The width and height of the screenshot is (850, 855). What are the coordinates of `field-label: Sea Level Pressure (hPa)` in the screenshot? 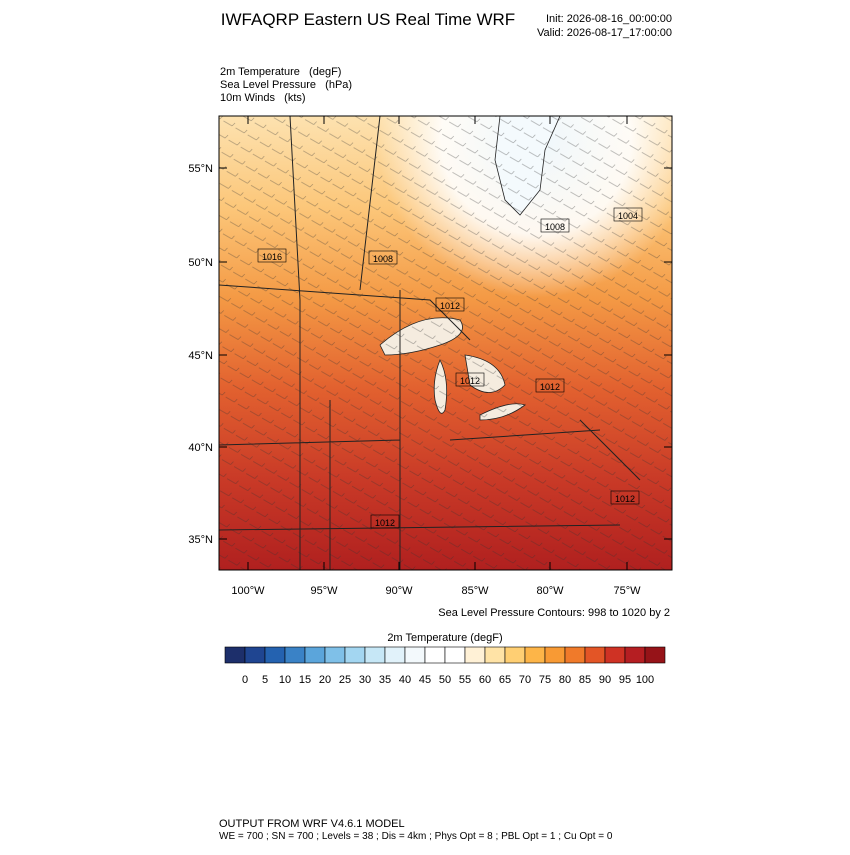 It's located at (286, 85).